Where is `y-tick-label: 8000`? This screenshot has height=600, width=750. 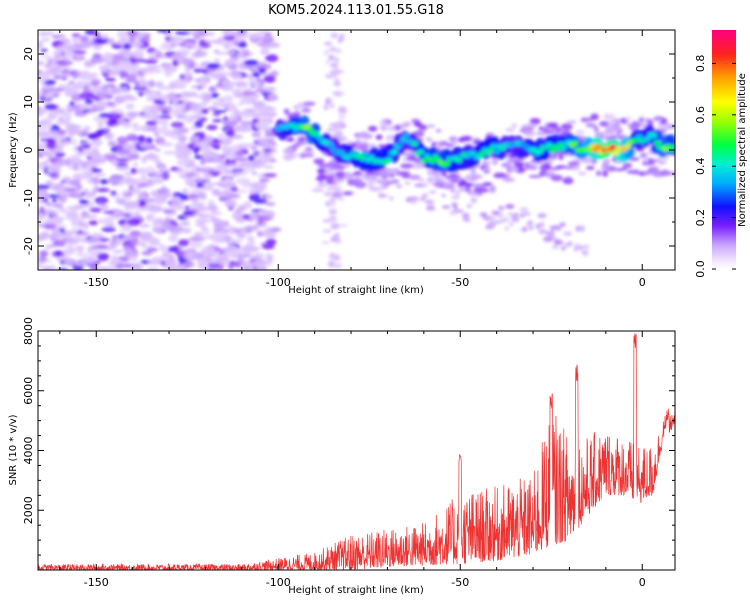 y-tick-label: 8000 is located at coordinates (28, 331).